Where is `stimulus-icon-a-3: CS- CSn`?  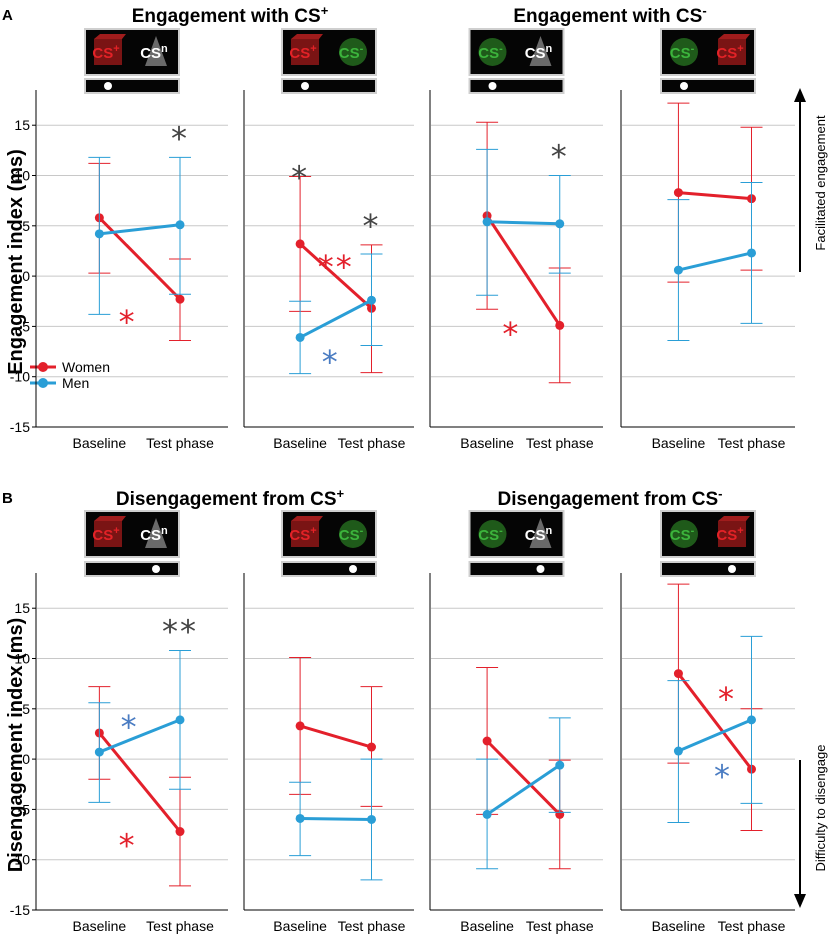
stimulus-icon-a-3: CS- CSn is located at coordinates (516, 61).